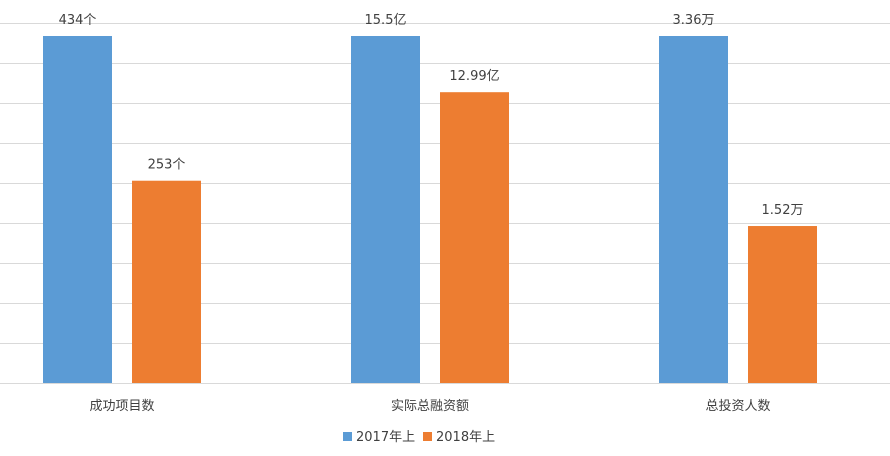 This screenshot has height=456, width=890. I want to click on category-labels: 成功项目数 实际总融资额 总投资人数, so click(429, 406).